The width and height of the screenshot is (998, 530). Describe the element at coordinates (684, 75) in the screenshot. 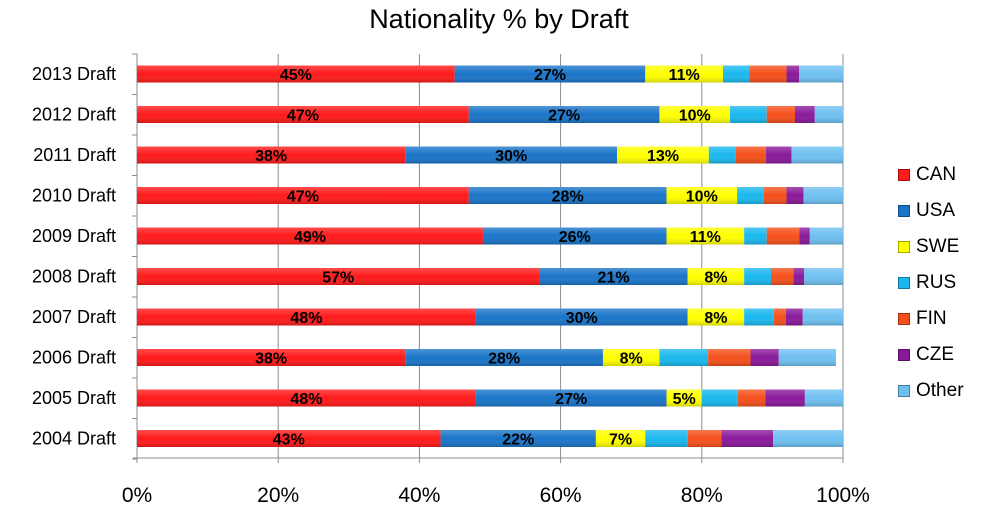

I see `data-label: 11%` at that location.